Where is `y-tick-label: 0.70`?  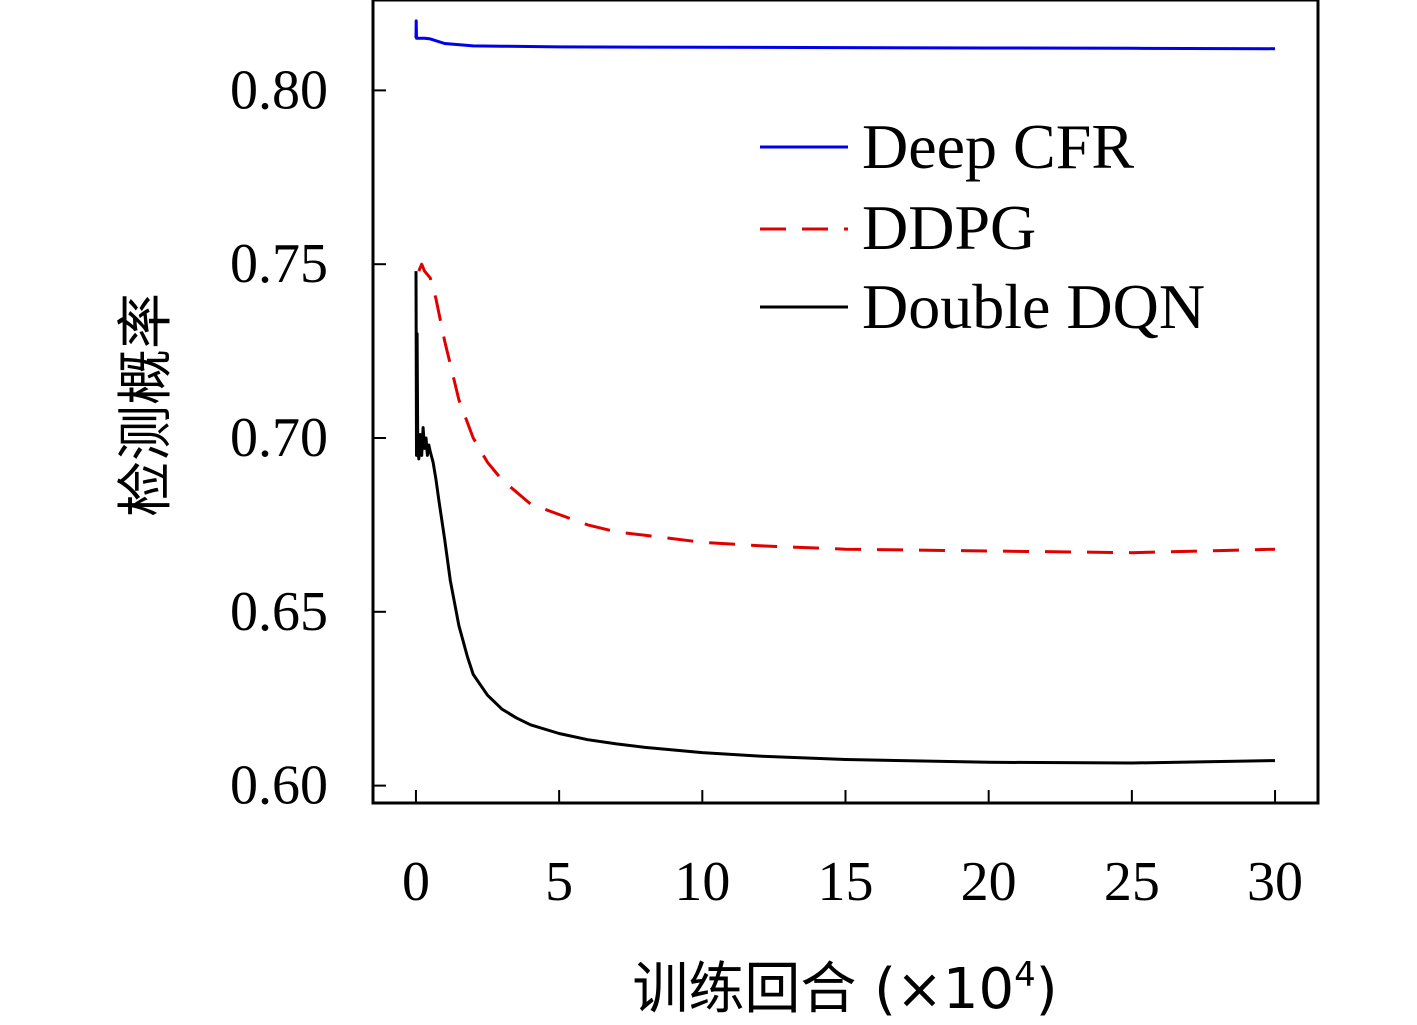
y-tick-label: 0.70 is located at coordinates (279, 438).